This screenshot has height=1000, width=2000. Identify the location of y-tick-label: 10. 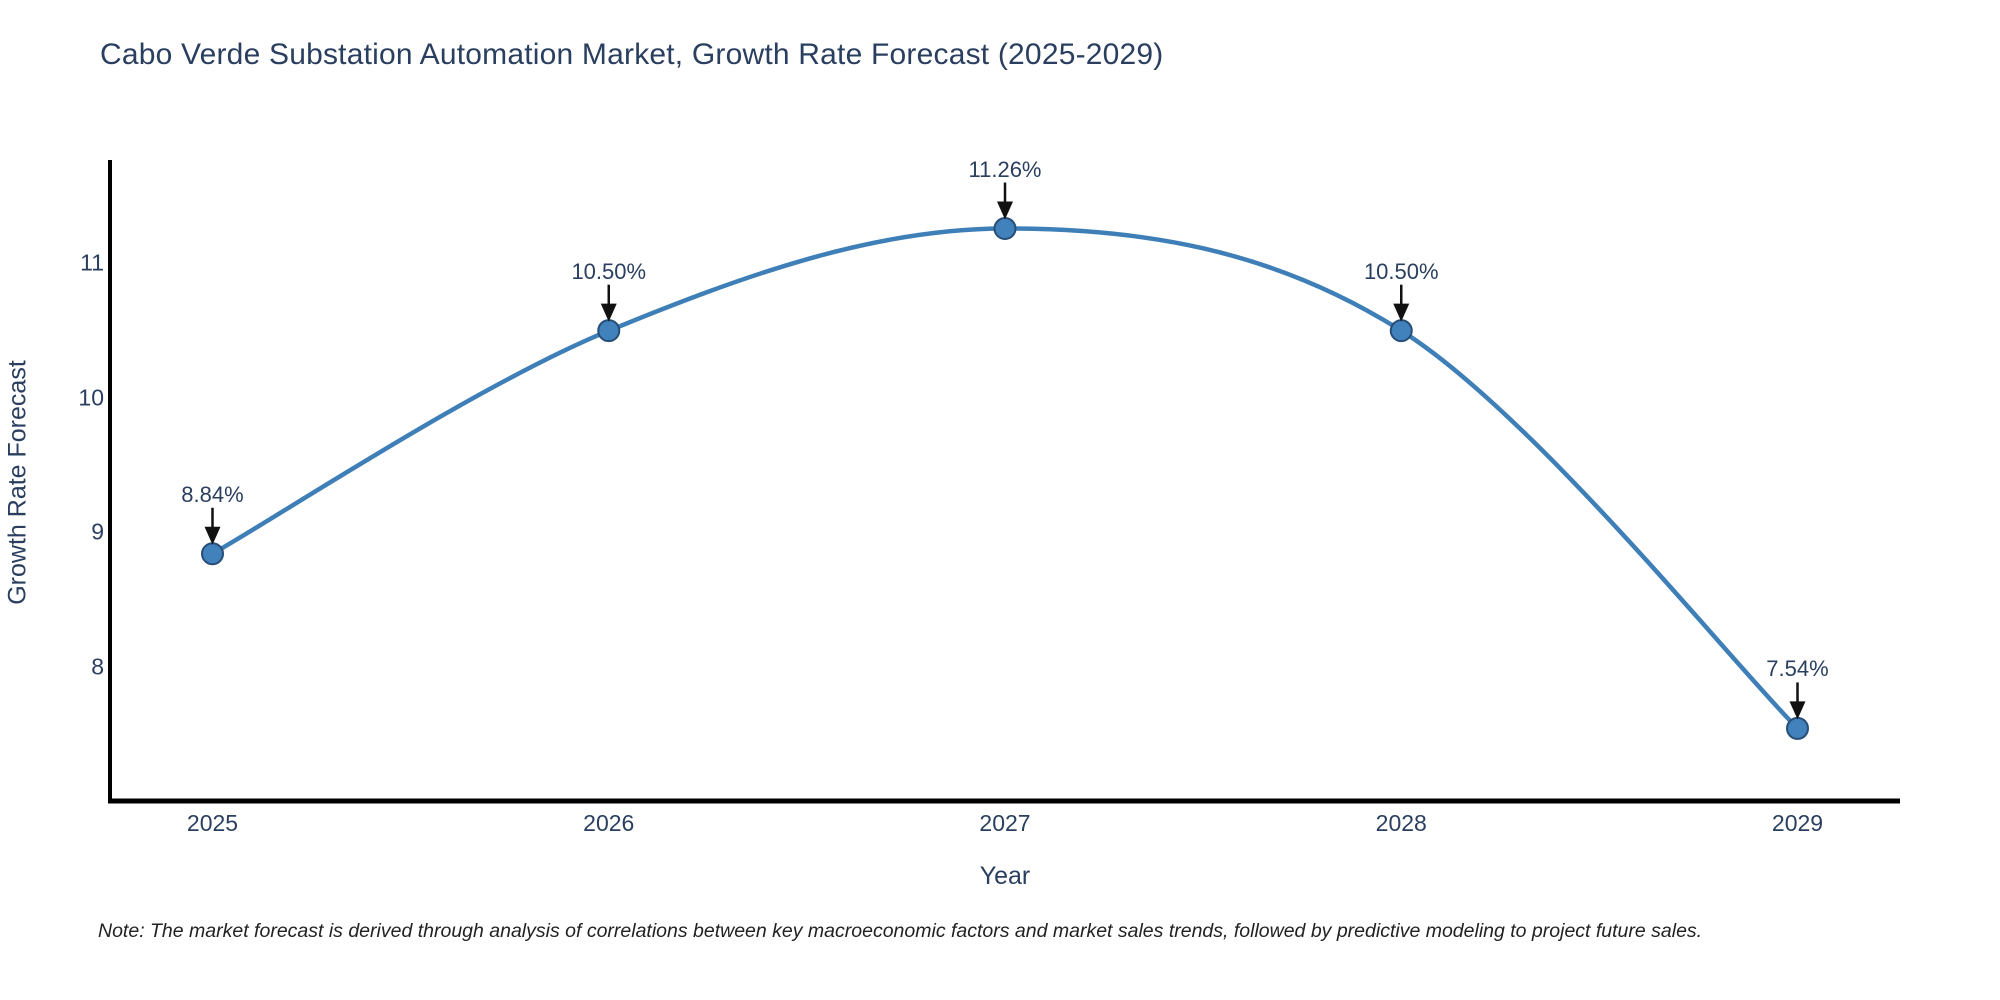
(91, 397).